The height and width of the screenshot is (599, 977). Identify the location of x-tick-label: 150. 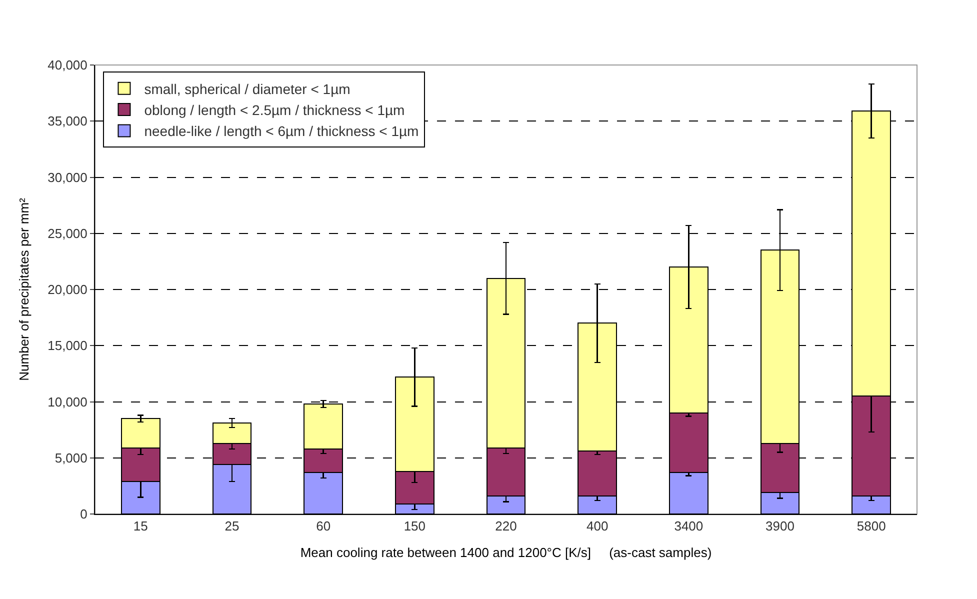
(415, 526).